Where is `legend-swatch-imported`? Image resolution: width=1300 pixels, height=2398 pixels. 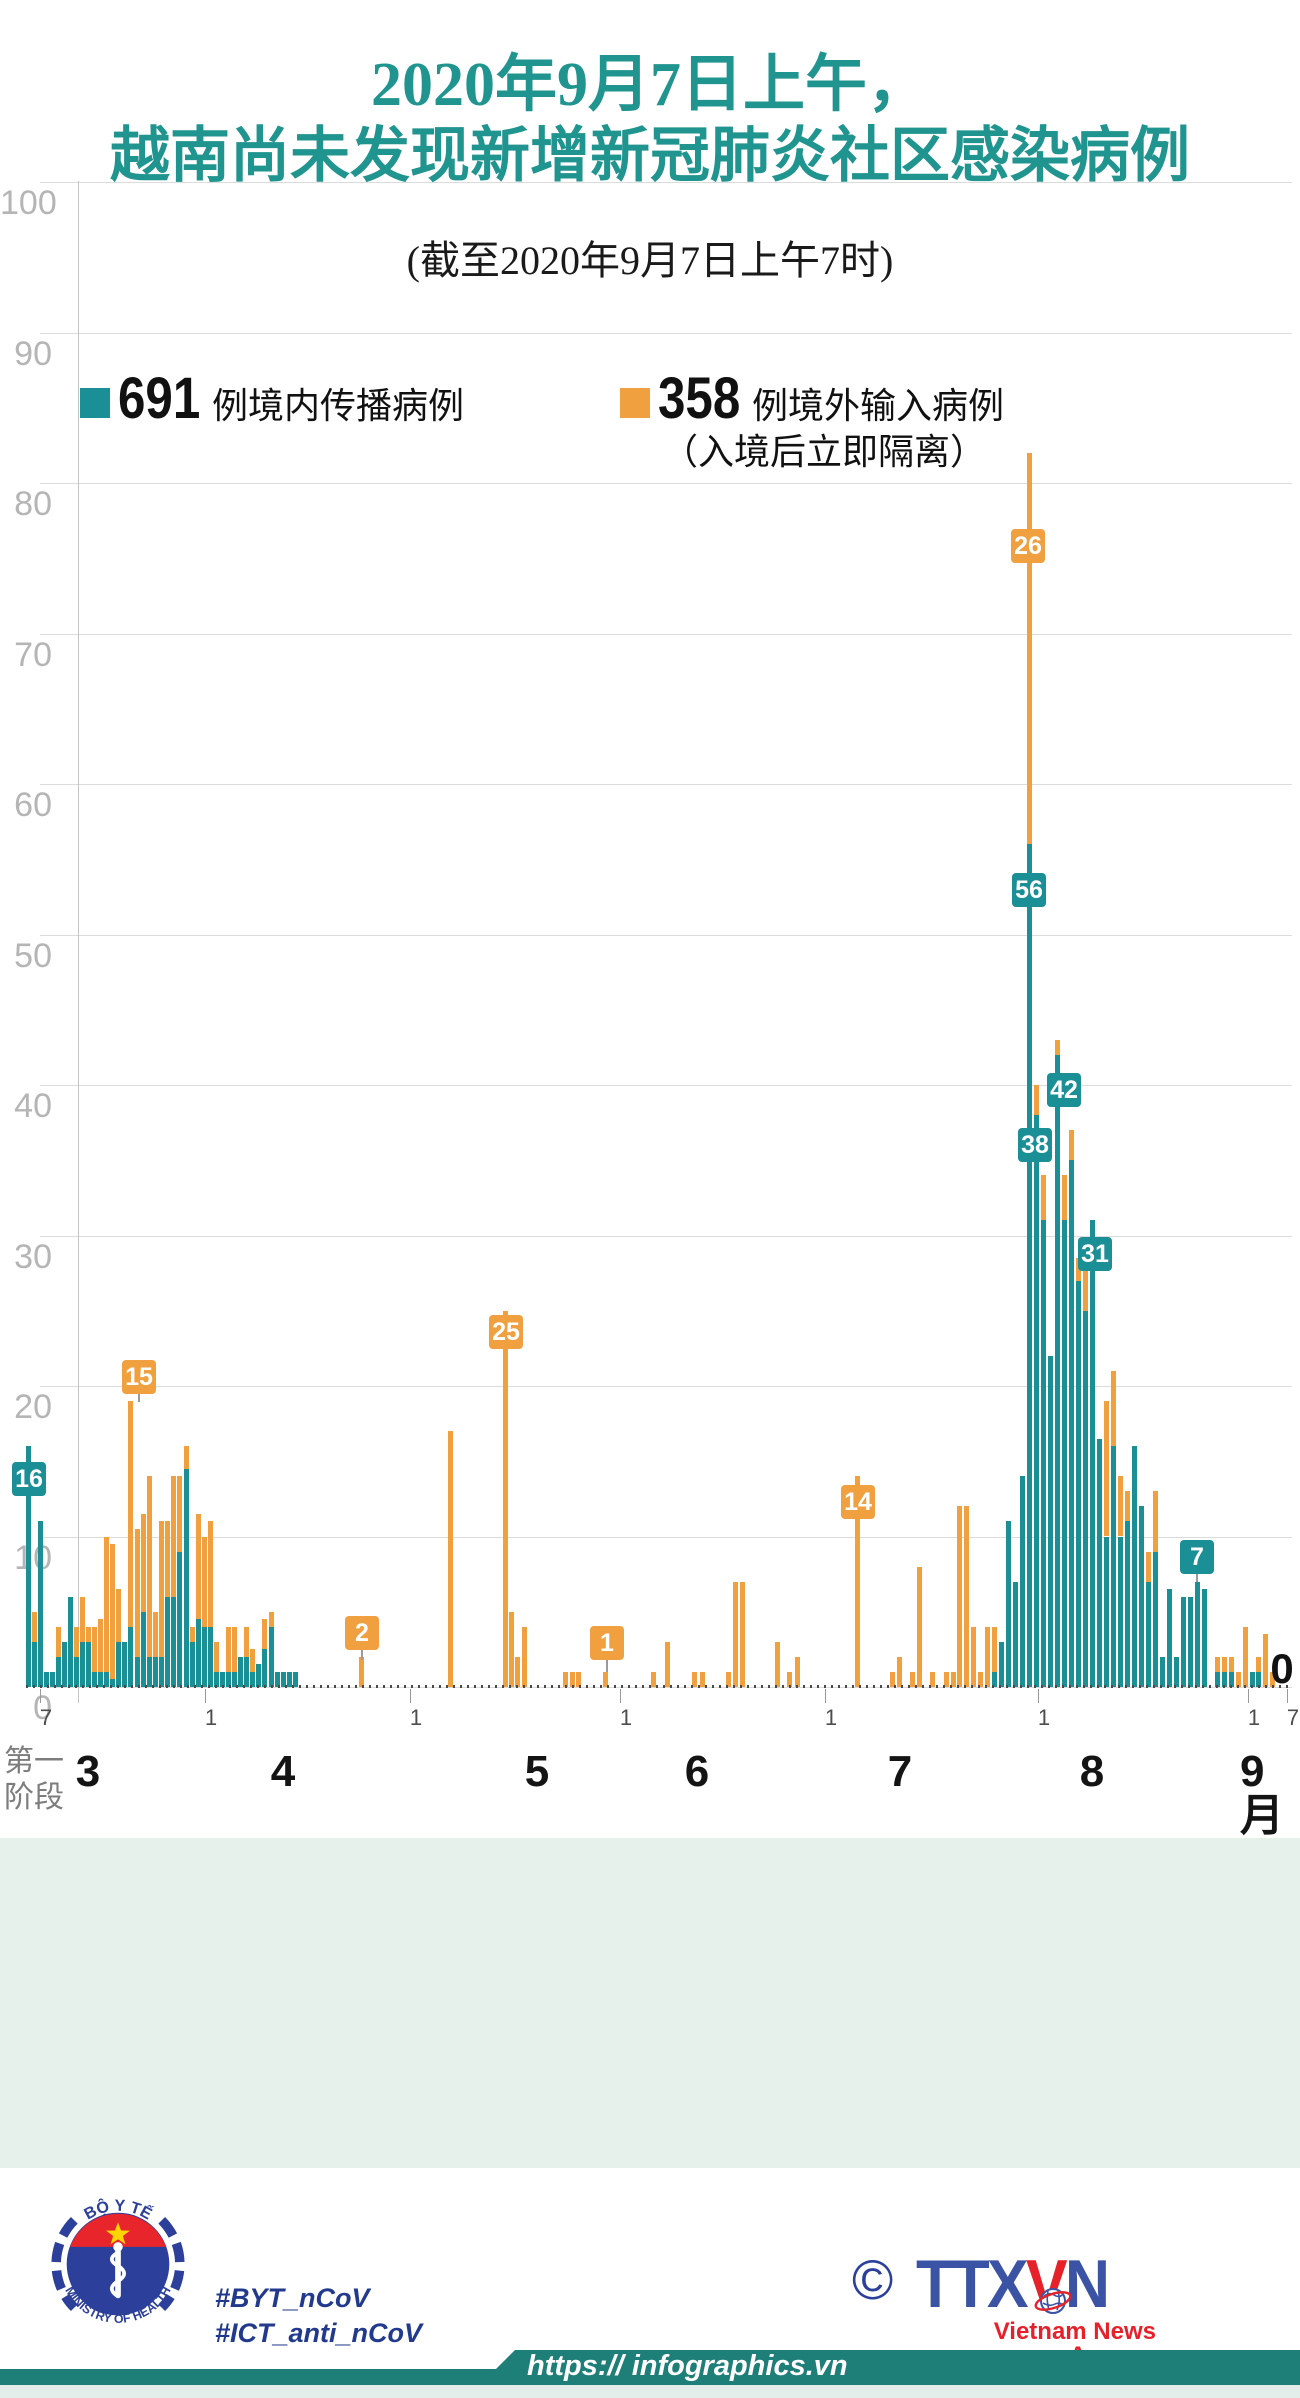 legend-swatch-imported is located at coordinates (635, 403).